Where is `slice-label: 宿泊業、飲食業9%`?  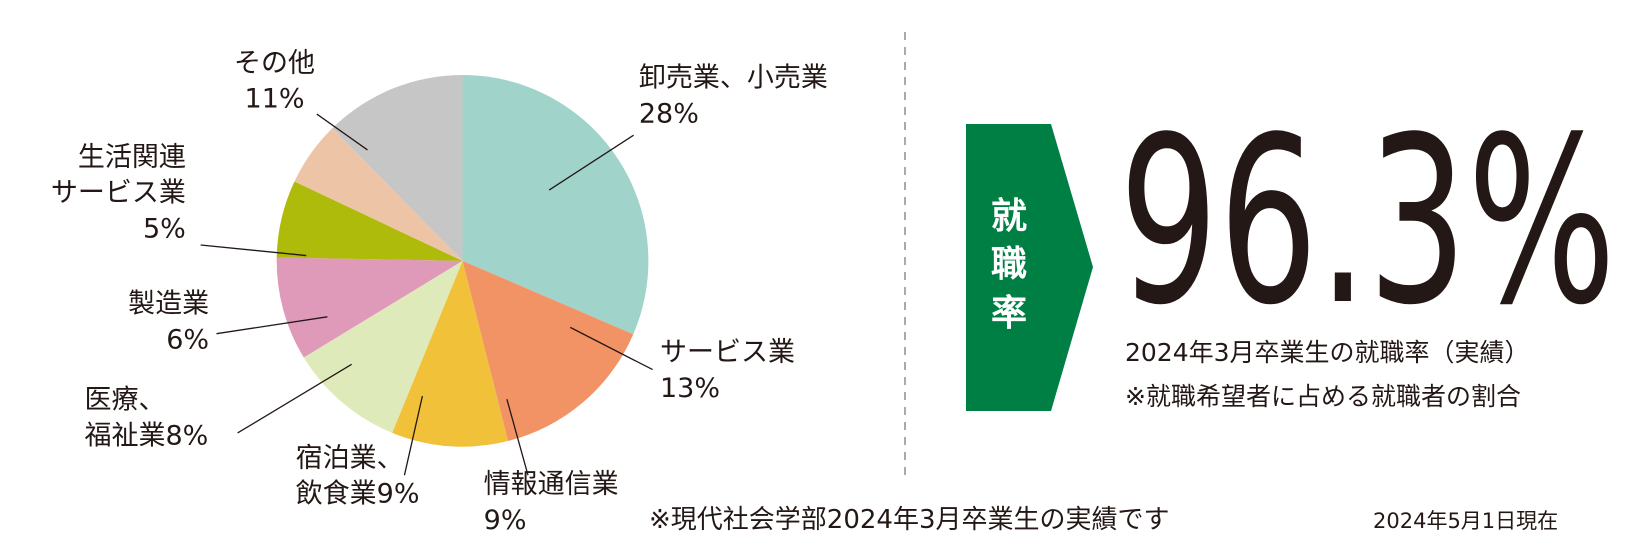
slice-label: 宿泊業、飲食業9% is located at coordinates (358, 476).